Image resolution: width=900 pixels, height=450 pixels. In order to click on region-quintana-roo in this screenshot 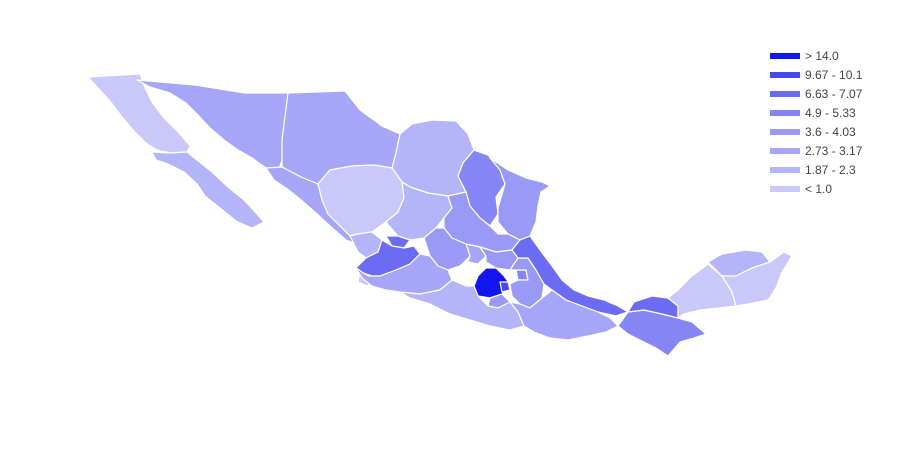, I will do `click(757, 279)`.